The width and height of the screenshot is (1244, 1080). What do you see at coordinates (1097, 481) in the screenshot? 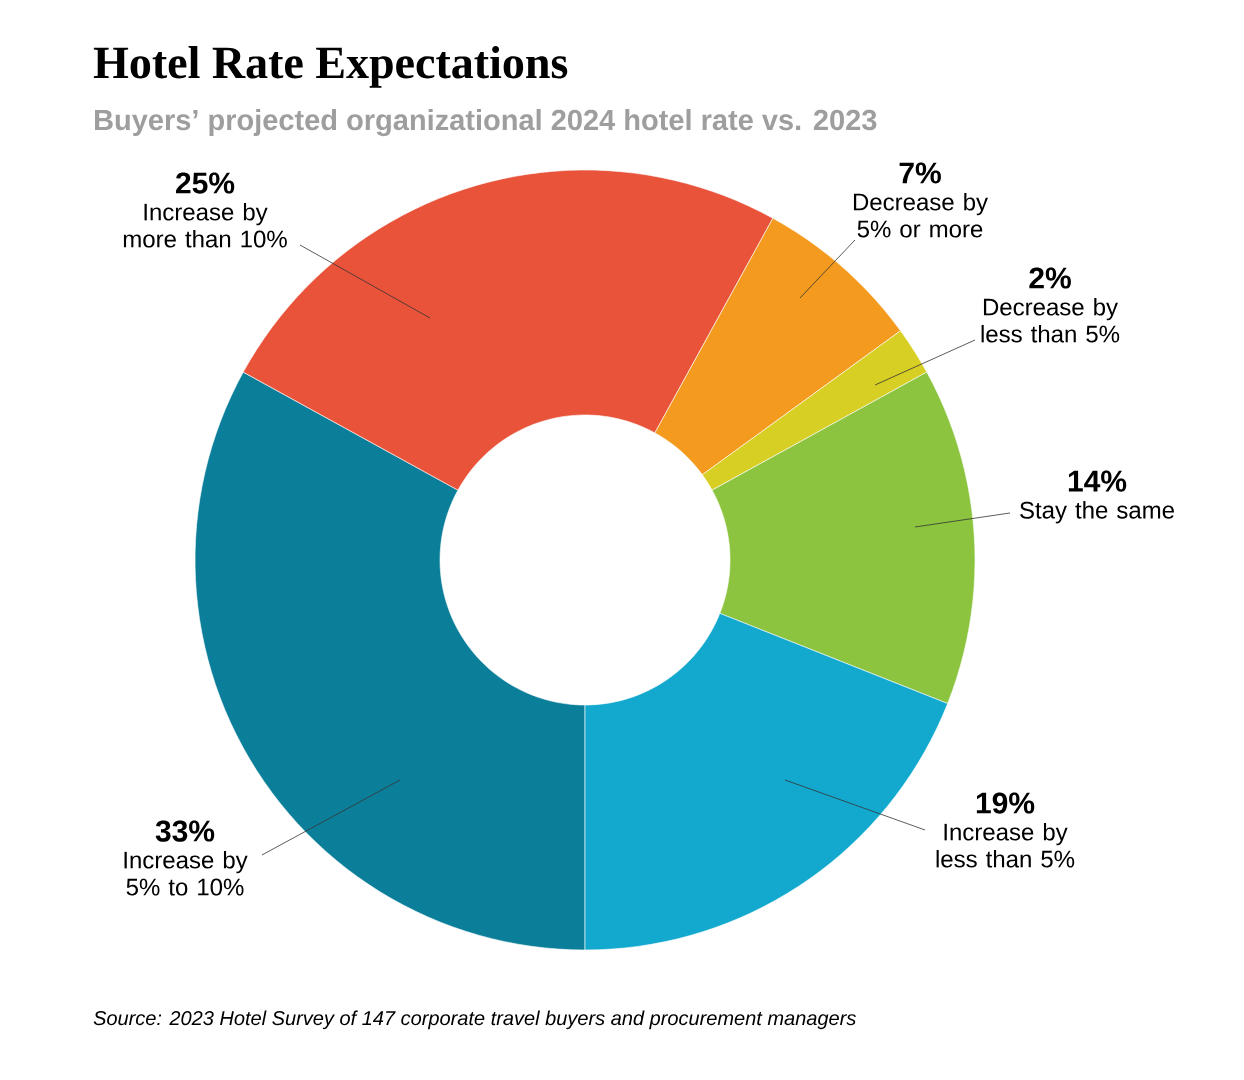
I see `data-label: 14%` at bounding box center [1097, 481].